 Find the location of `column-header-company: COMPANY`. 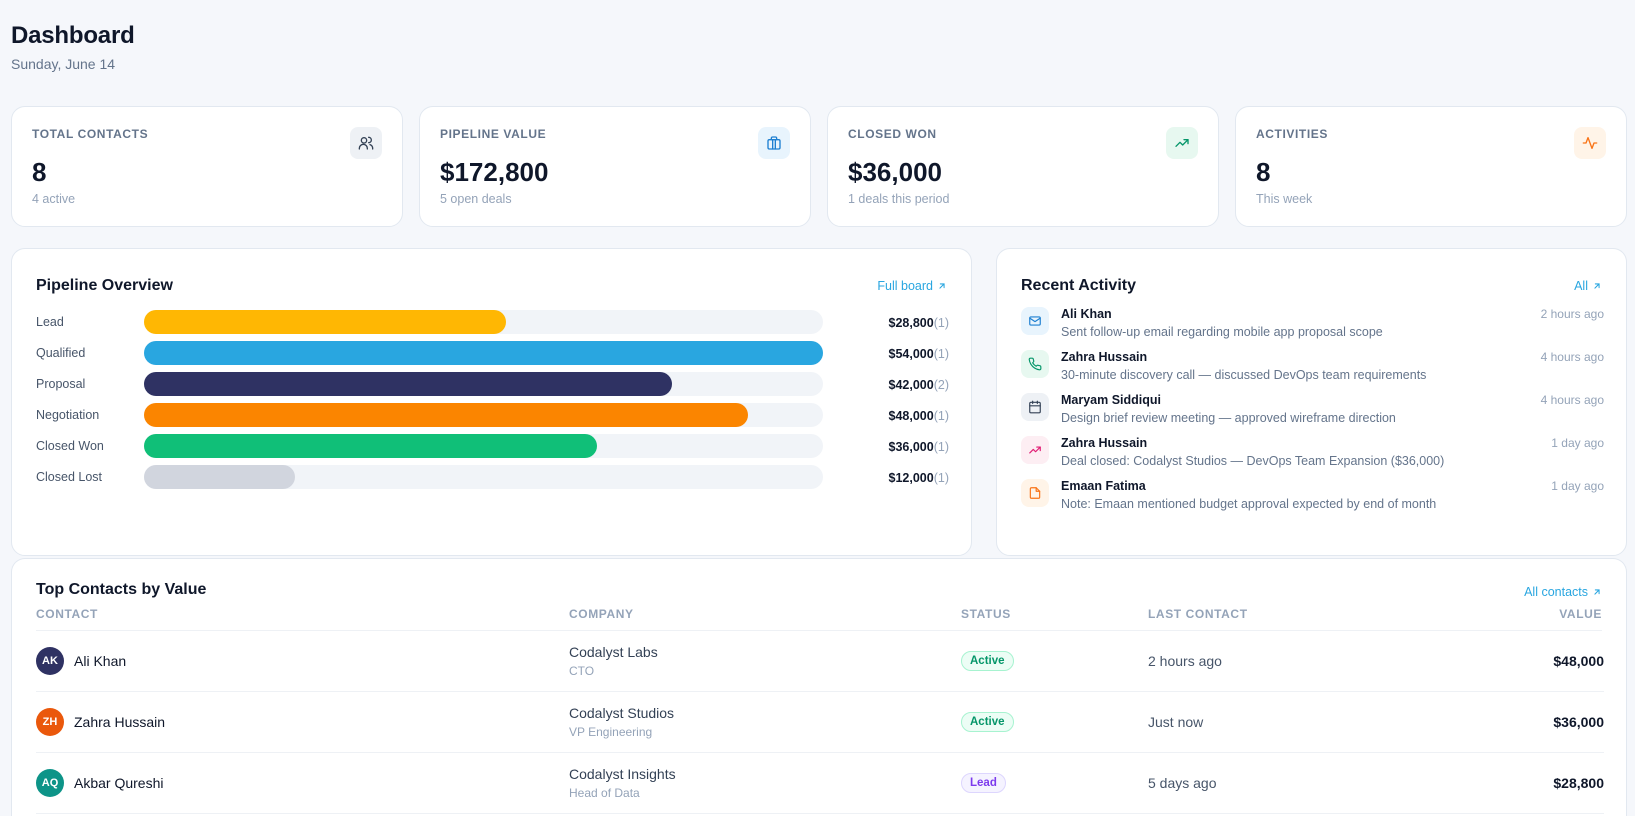

column-header-company: COMPANY is located at coordinates (601, 614).